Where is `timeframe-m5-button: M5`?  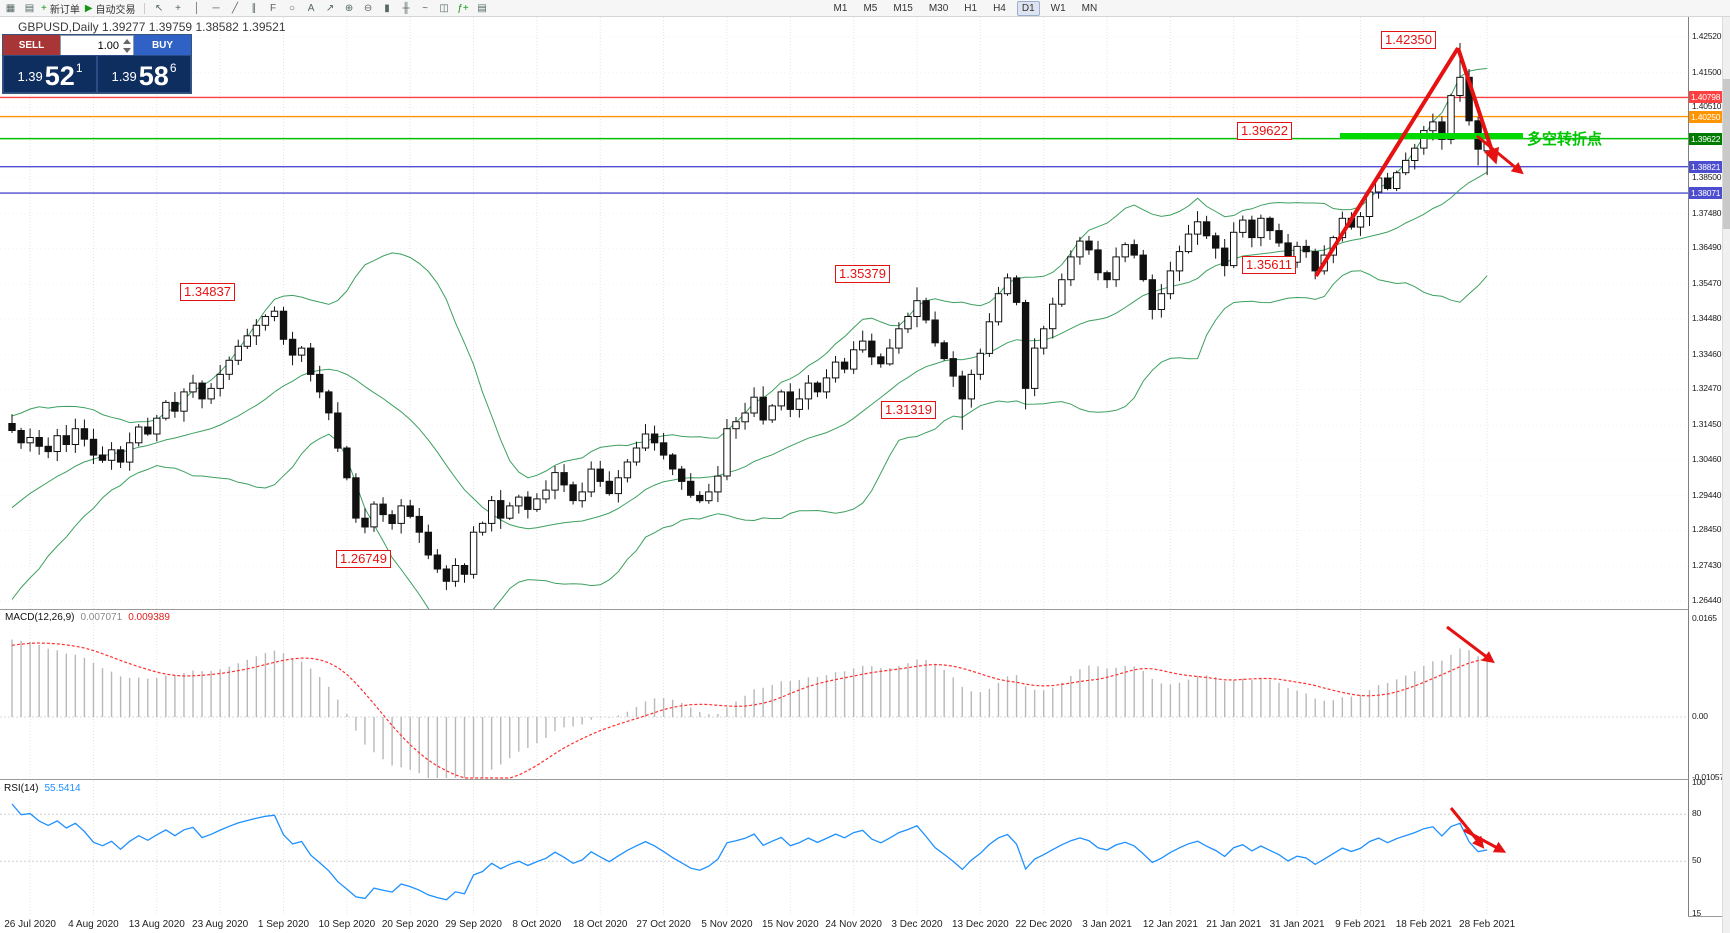
timeframe-m5-button: M5 is located at coordinates (870, 8).